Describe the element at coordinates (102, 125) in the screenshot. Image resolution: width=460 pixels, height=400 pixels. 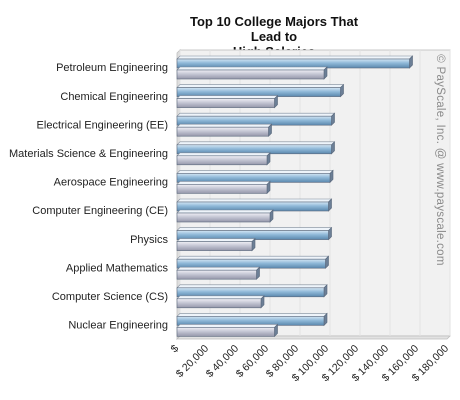
I see `category-label: Electrical Engineering (EE)` at that location.